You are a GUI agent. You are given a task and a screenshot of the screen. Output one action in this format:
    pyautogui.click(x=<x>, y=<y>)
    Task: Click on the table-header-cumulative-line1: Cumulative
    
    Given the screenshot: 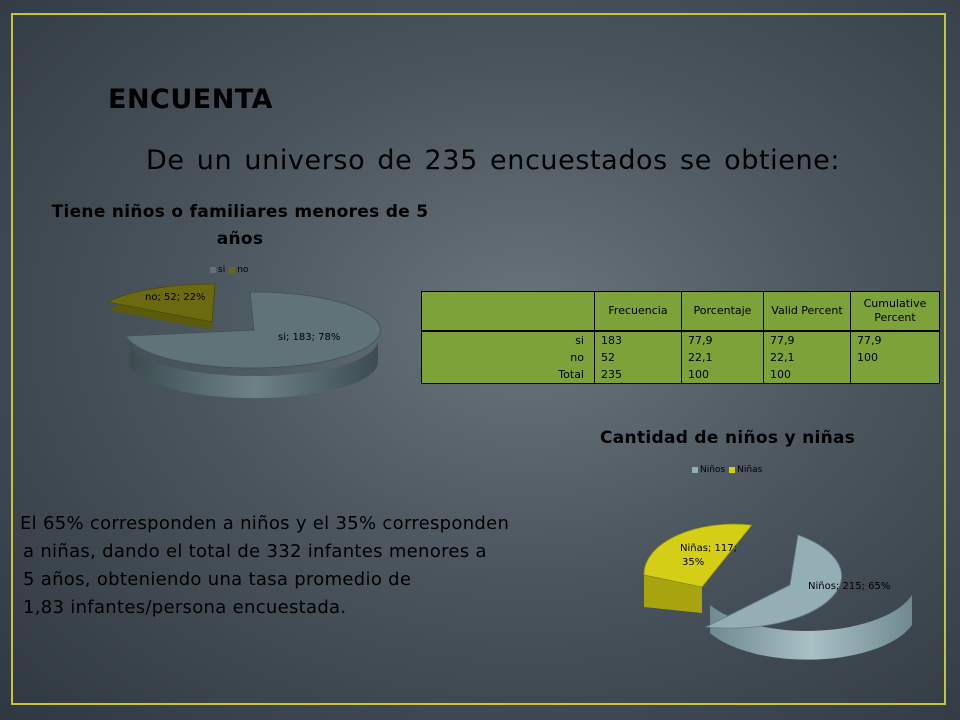 What is the action you would take?
    pyautogui.click(x=895, y=303)
    